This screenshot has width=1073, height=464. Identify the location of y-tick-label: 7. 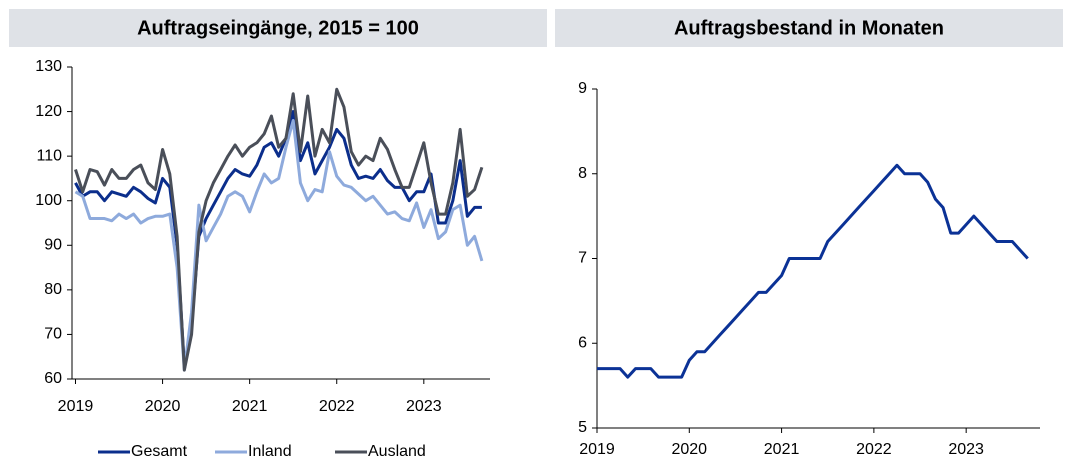
(582, 258).